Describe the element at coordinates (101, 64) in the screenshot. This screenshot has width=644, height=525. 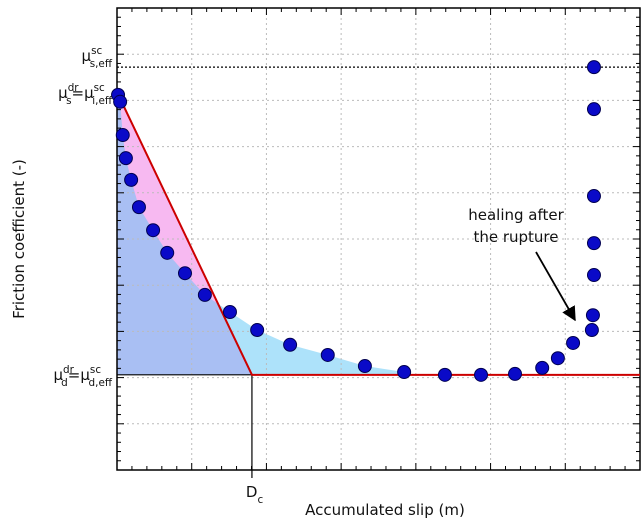
I see `subscript: s,eff` at that location.